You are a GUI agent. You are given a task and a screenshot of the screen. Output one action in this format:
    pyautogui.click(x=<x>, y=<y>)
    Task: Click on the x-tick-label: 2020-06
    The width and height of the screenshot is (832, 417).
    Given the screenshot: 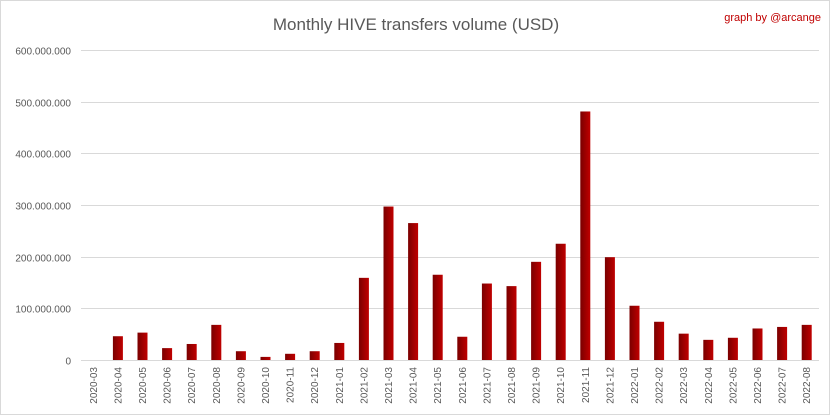 What is the action you would take?
    pyautogui.click(x=168, y=385)
    